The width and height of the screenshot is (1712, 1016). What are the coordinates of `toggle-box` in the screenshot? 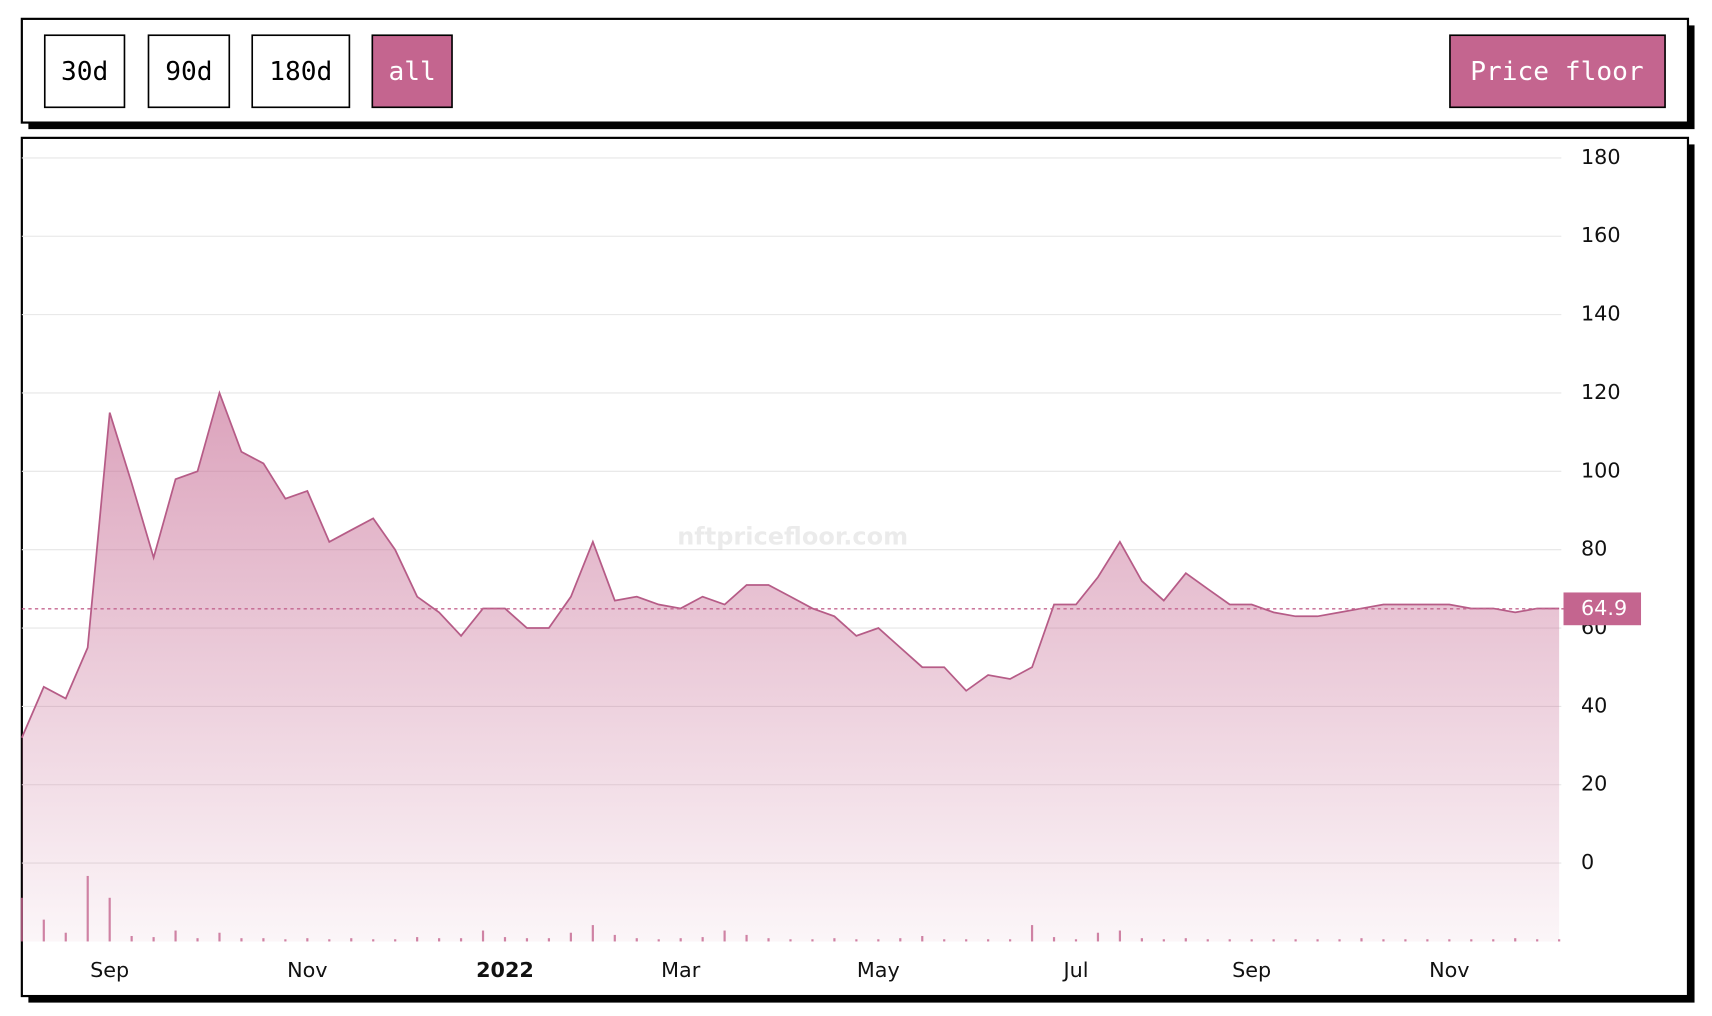 It's located at (1557, 71).